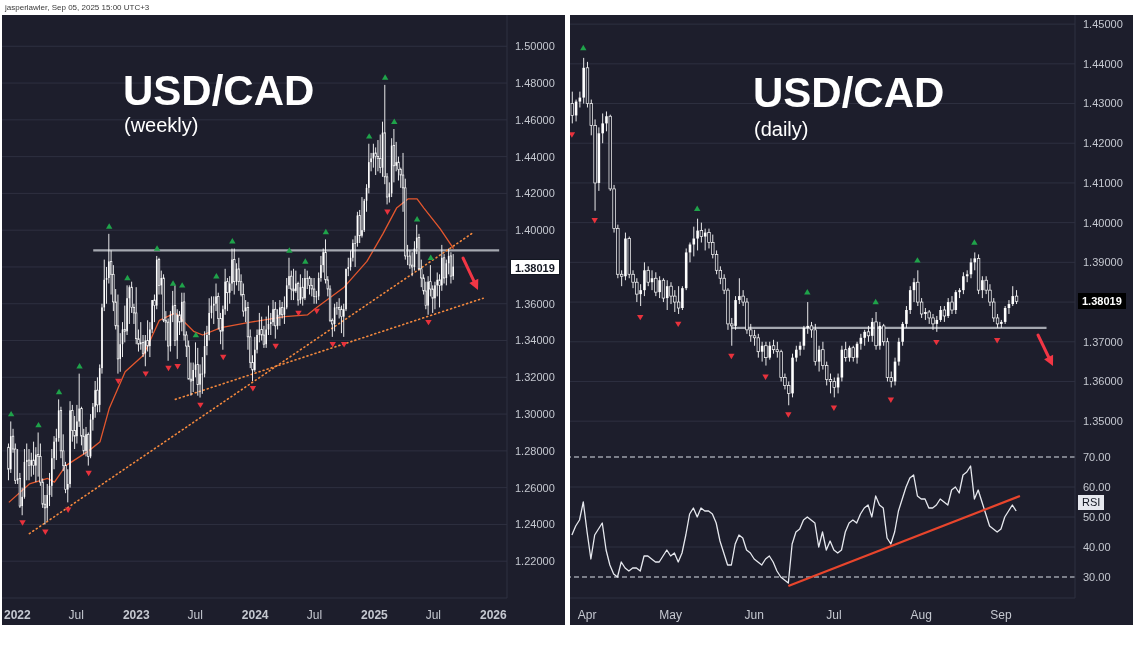  I want to click on y-tick-label: 1.48000, so click(535, 82).